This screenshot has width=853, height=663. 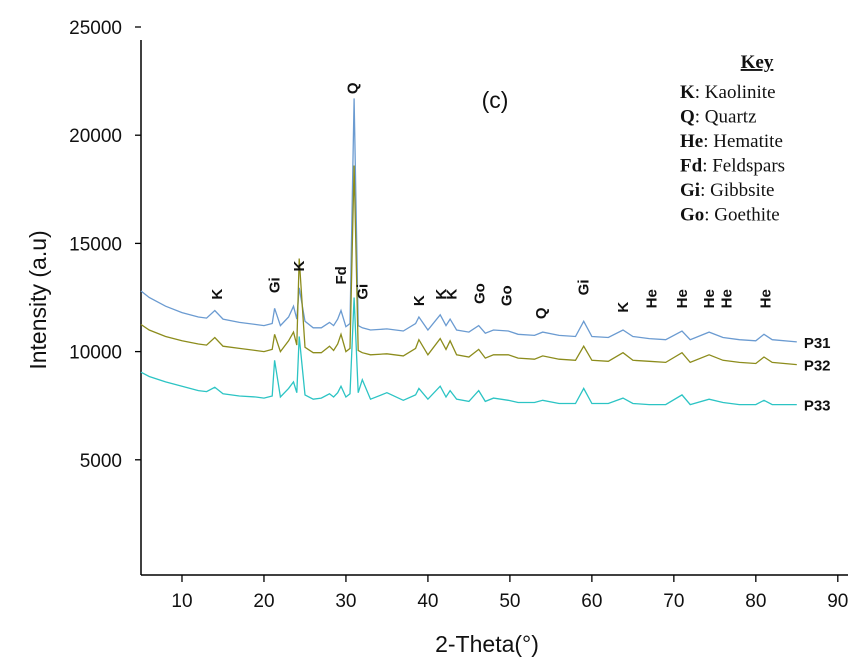 I want to click on key-symbol: He, so click(x=691, y=141).